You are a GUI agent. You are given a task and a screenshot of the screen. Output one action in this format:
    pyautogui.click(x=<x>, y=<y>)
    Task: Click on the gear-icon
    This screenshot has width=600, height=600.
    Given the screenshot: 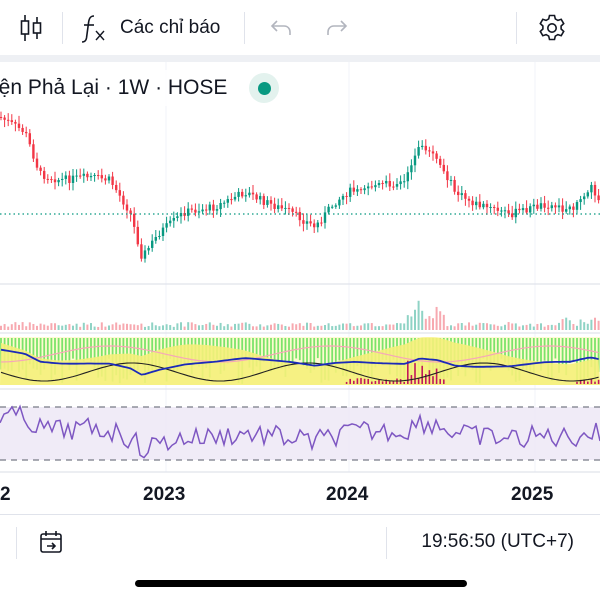 What is the action you would take?
    pyautogui.click(x=552, y=27)
    